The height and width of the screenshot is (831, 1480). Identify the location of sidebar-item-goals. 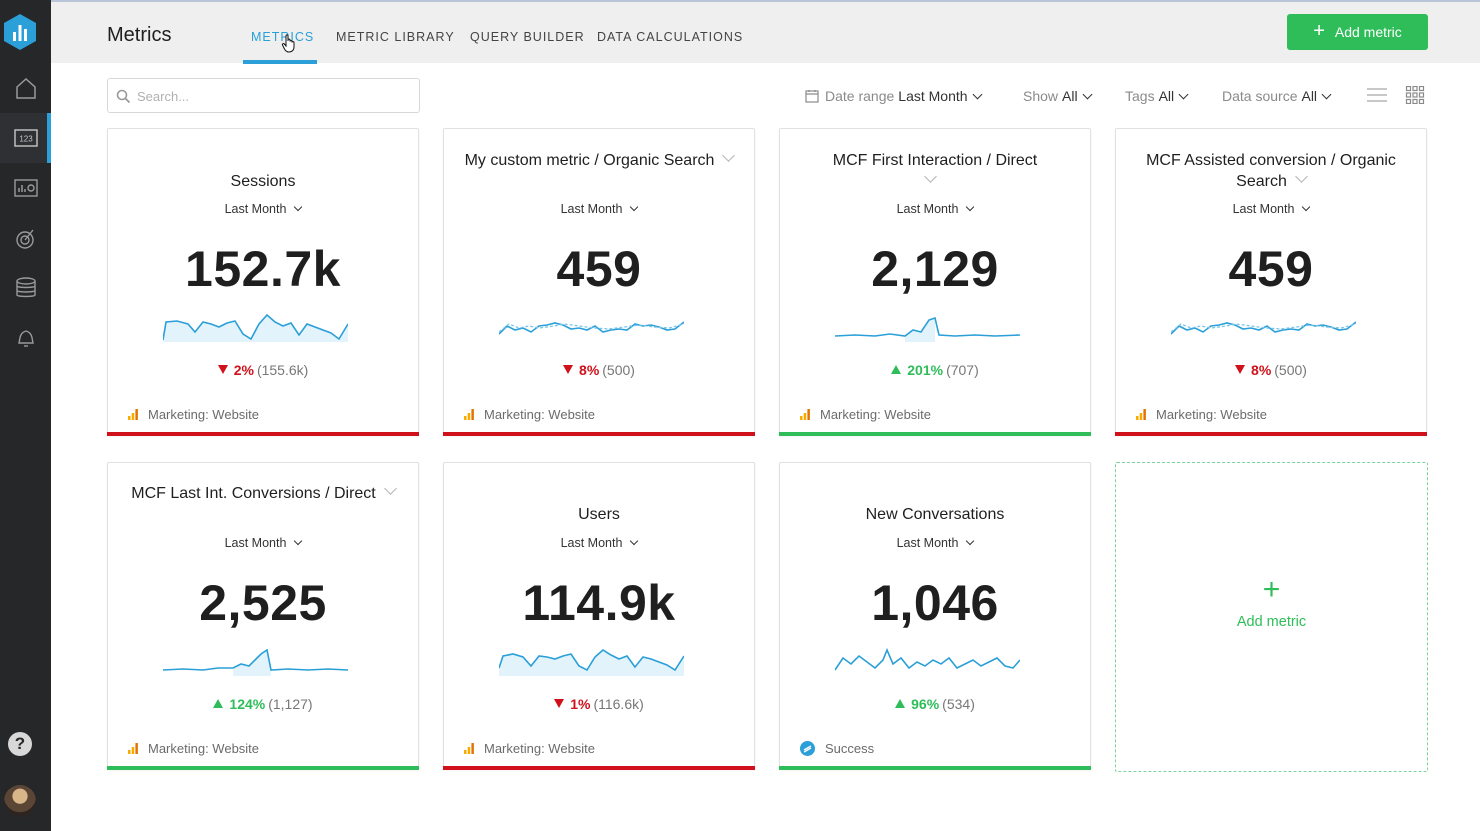
(25, 238).